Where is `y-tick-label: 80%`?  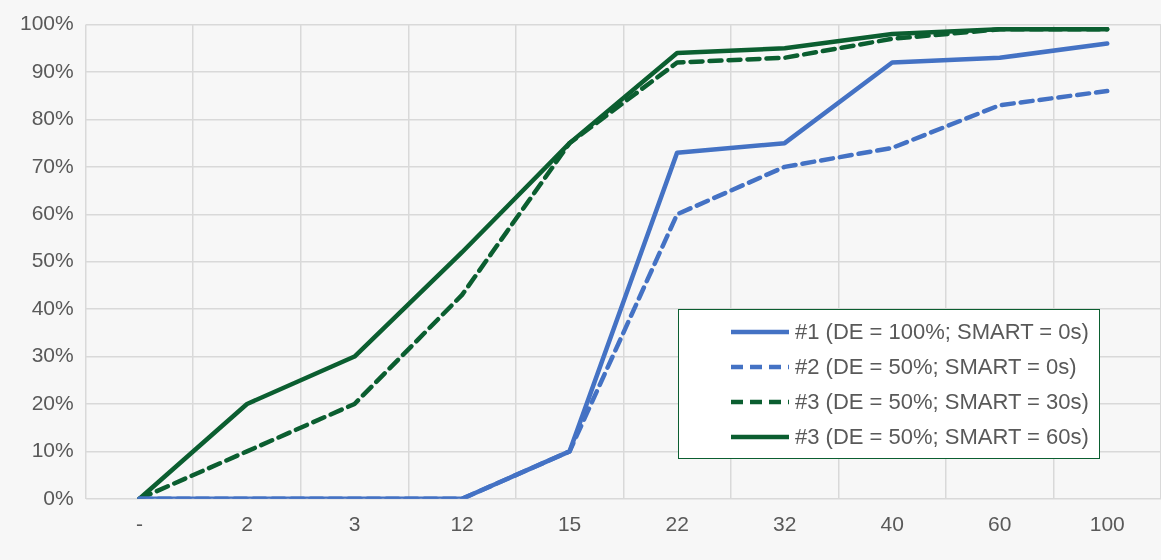 y-tick-label: 80% is located at coordinates (52, 118).